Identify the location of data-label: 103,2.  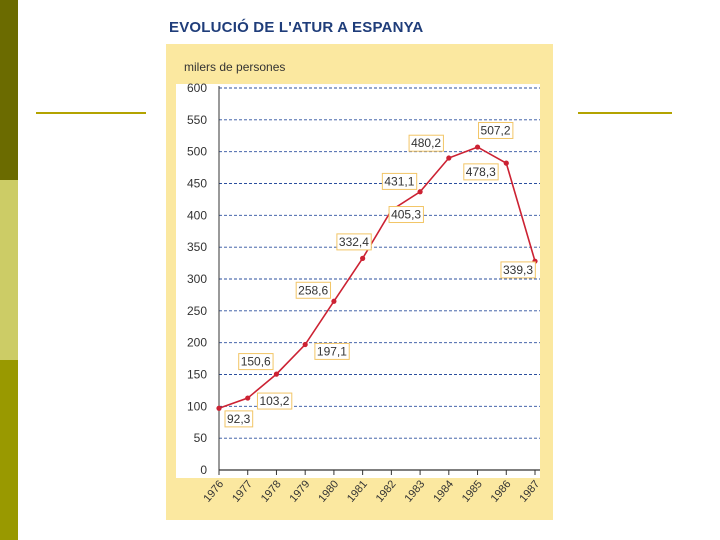
(274, 401).